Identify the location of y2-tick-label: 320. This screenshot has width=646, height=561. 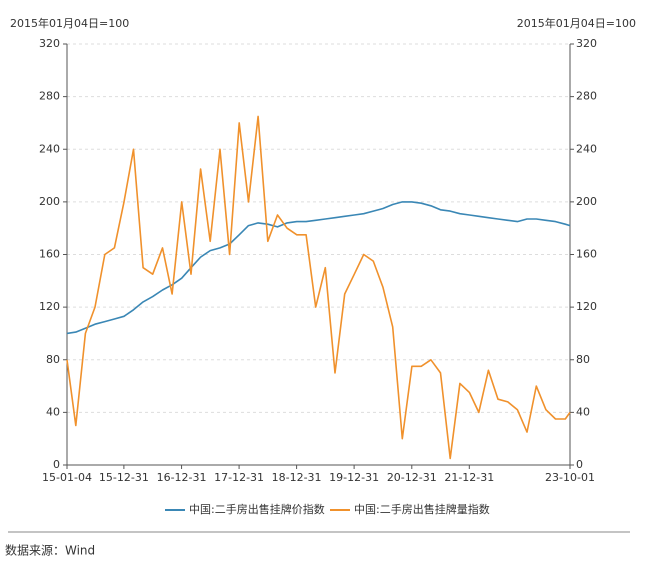
(586, 43).